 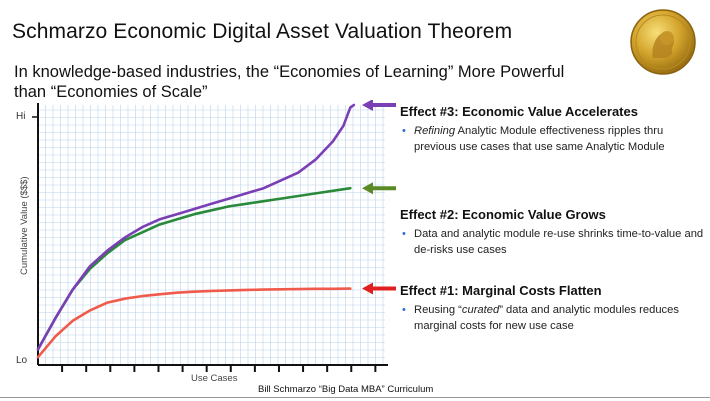 I want to click on effect-1-arrow-head, so click(x=367, y=288).